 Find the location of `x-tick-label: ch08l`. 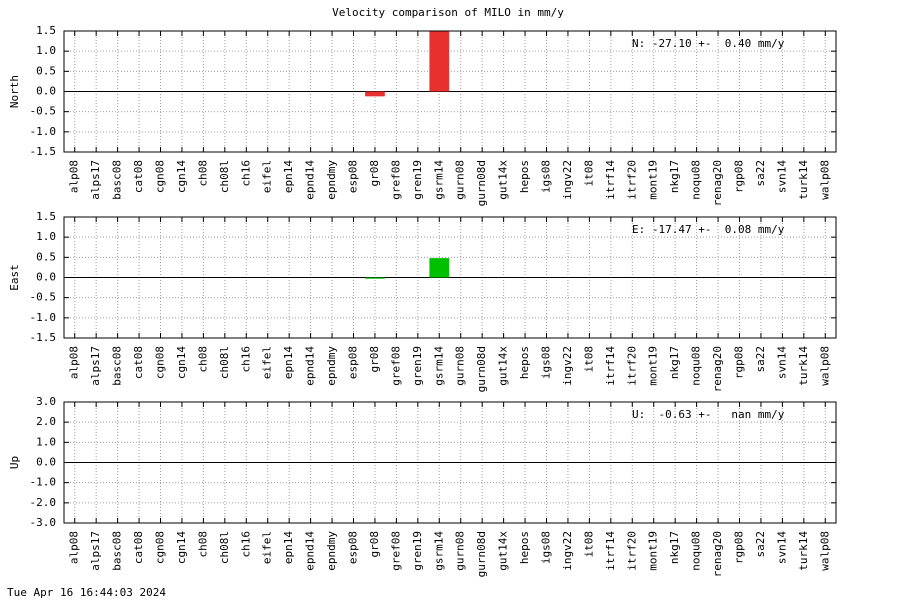

x-tick-label: ch08l is located at coordinates (224, 176).